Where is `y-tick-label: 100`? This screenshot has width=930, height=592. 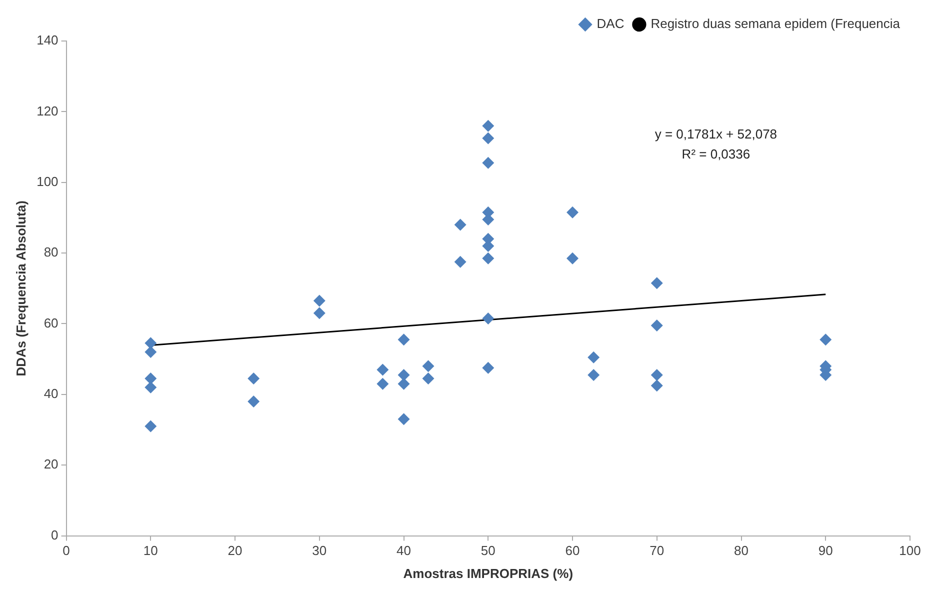 y-tick-label: 100 is located at coordinates (47, 181).